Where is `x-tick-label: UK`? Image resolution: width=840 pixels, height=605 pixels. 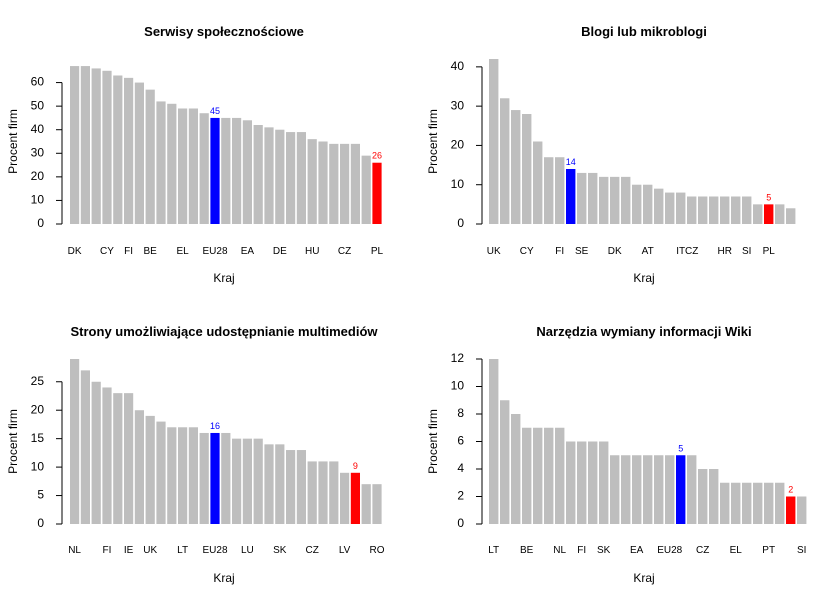
x-tick-label: UK is located at coordinates (494, 251).